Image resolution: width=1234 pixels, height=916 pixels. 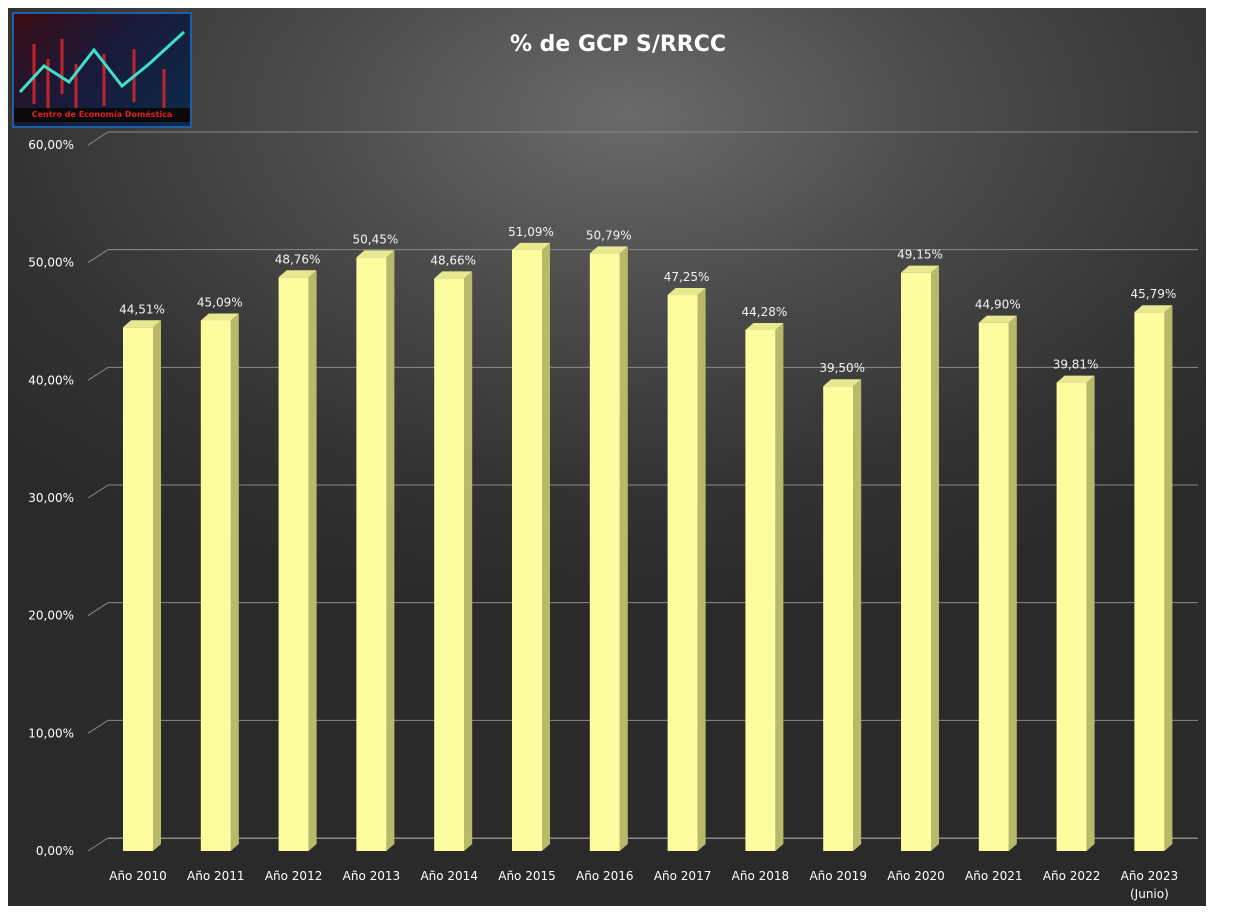 I want to click on x-tick-label: Año 2015, so click(x=527, y=876).